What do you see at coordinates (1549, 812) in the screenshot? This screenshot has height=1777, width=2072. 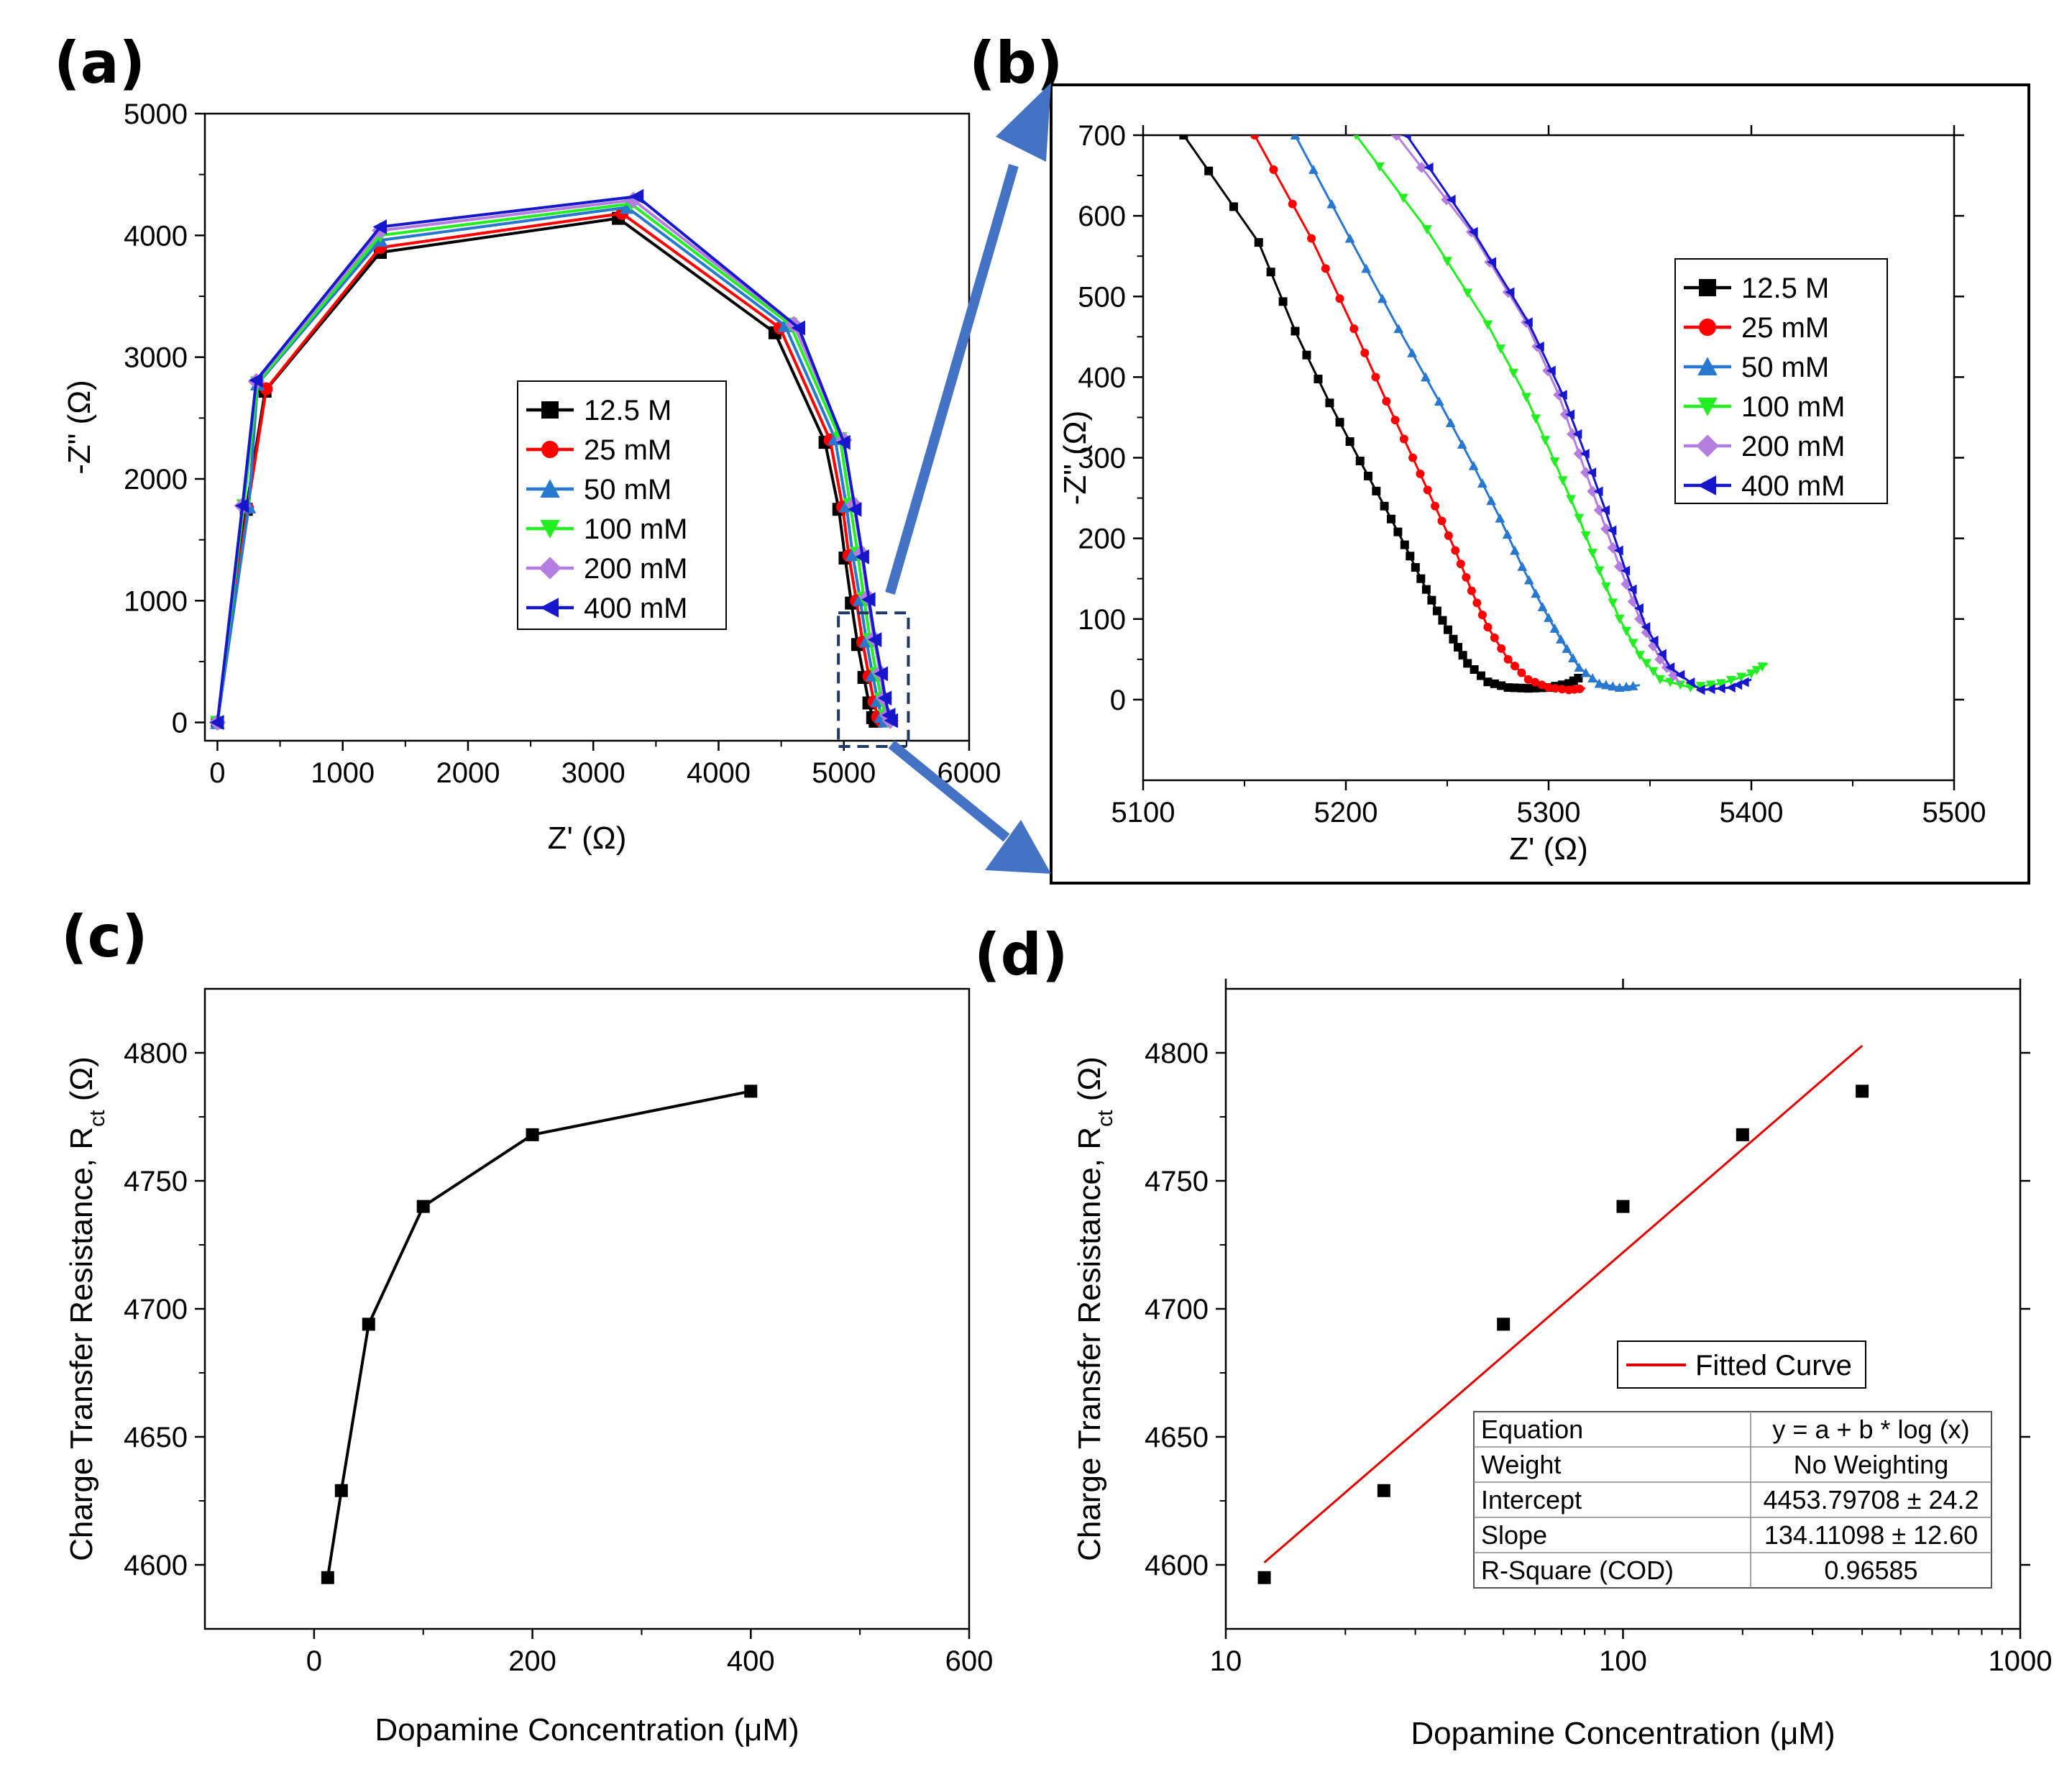 I see `x-tick-label: 5300` at bounding box center [1549, 812].